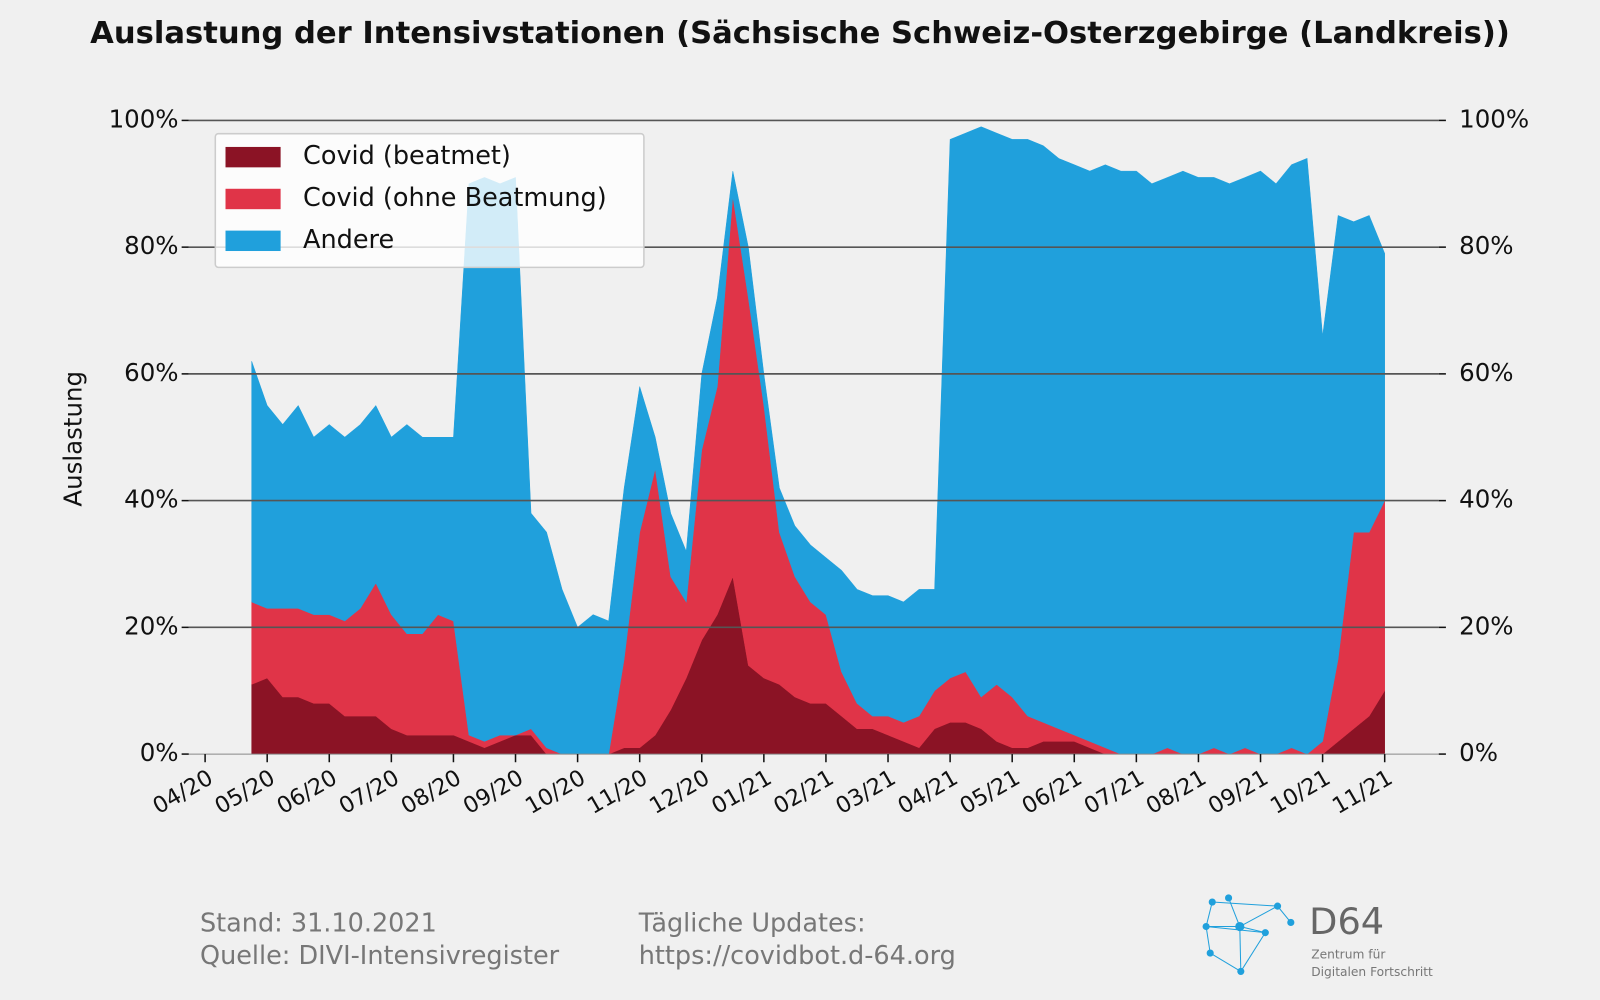  Describe the element at coordinates (455, 198) in the screenshot. I see `legend-label: Covid (ohne Beatmung)` at that location.